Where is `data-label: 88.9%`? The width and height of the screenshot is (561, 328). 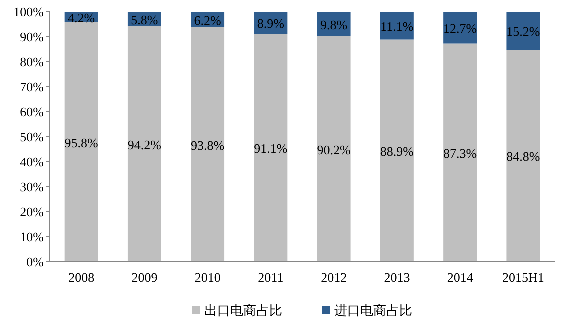 data-label: 88.9% is located at coordinates (397, 151).